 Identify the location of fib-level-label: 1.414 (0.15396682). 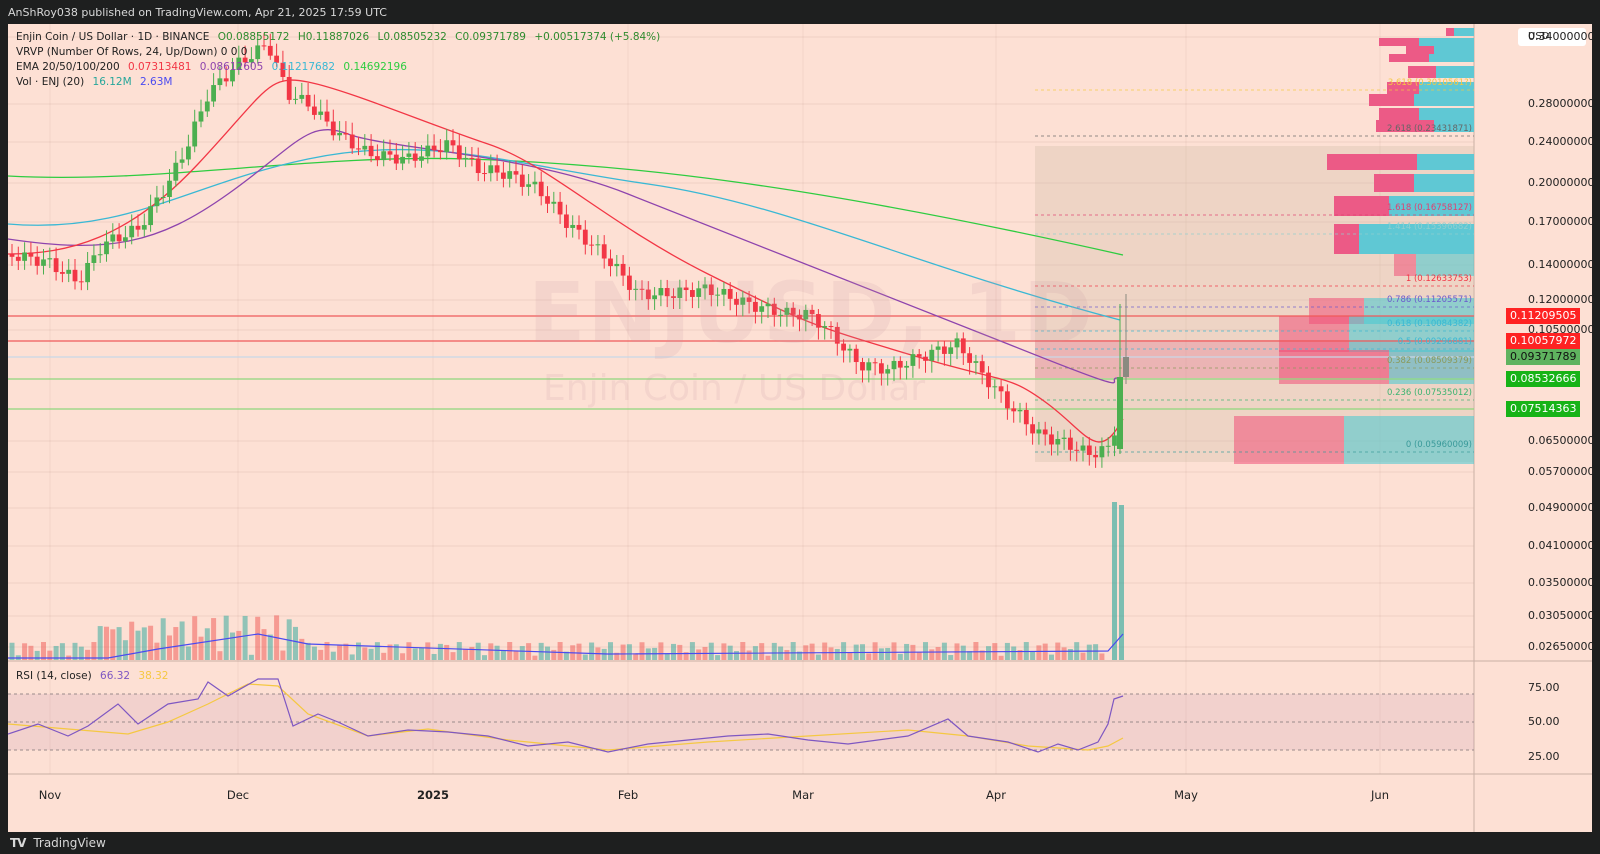
(1429, 227).